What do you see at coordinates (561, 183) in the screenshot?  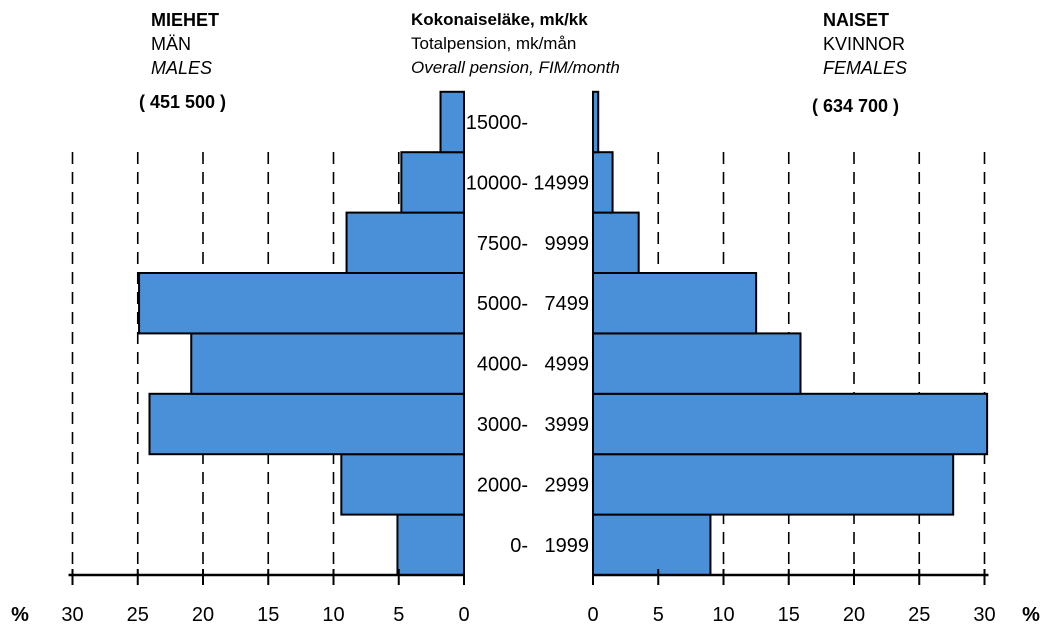 I see `category-upper-6: 14999` at bounding box center [561, 183].